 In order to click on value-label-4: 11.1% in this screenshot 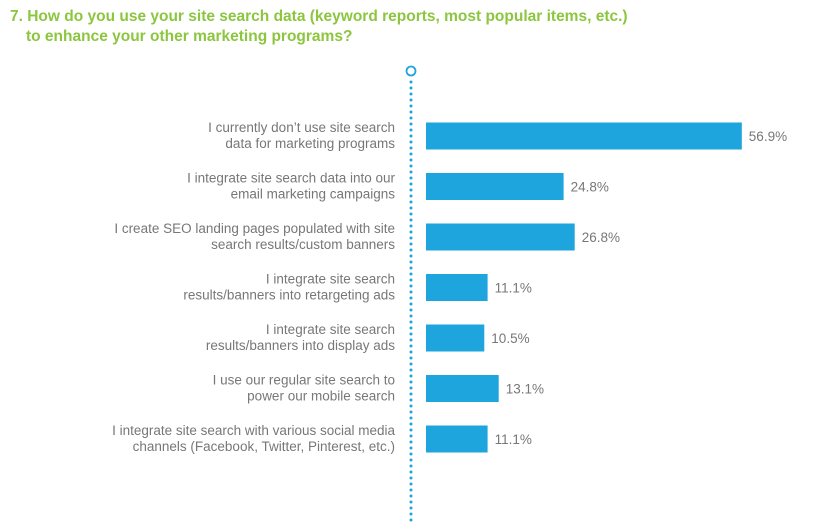, I will do `click(513, 288)`.